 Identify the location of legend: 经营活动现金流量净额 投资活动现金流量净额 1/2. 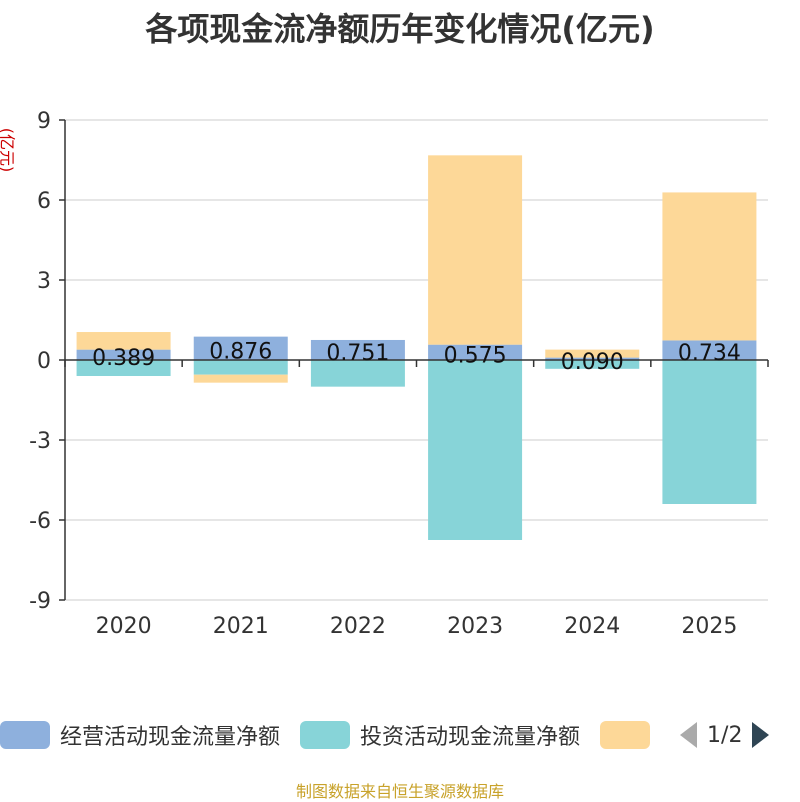
(385, 735).